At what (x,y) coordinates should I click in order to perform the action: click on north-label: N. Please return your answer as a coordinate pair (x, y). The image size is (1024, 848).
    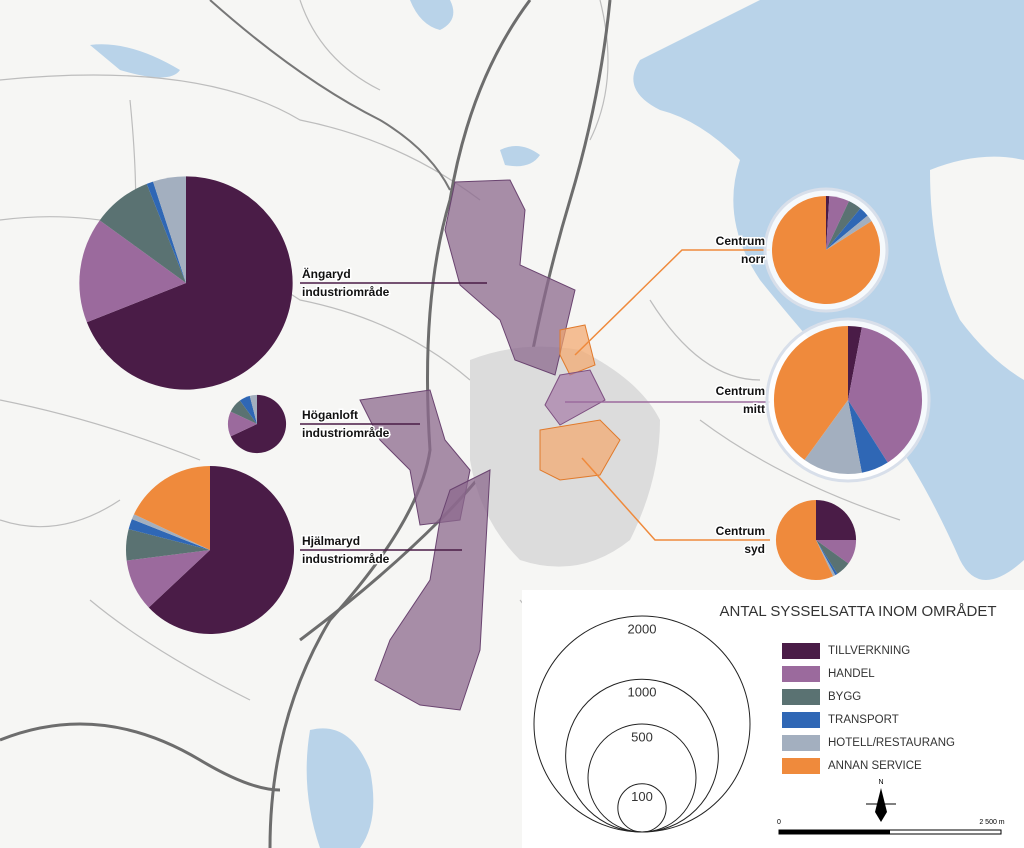
    Looking at the image, I should click on (880, 782).